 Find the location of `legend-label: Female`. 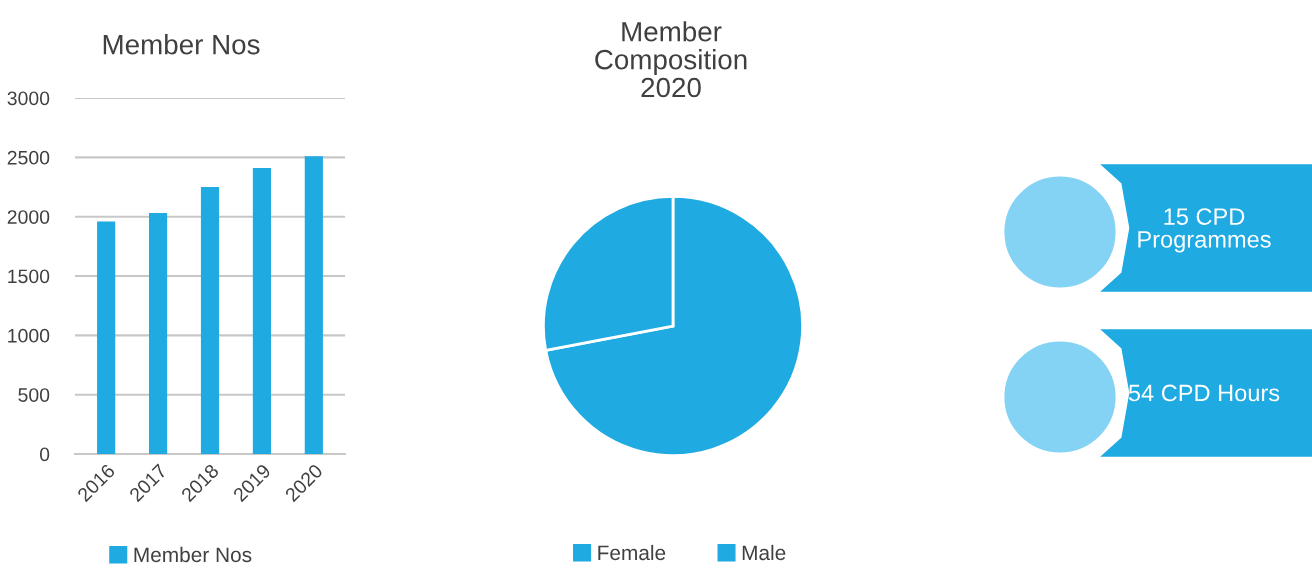

legend-label: Female is located at coordinates (632, 552).